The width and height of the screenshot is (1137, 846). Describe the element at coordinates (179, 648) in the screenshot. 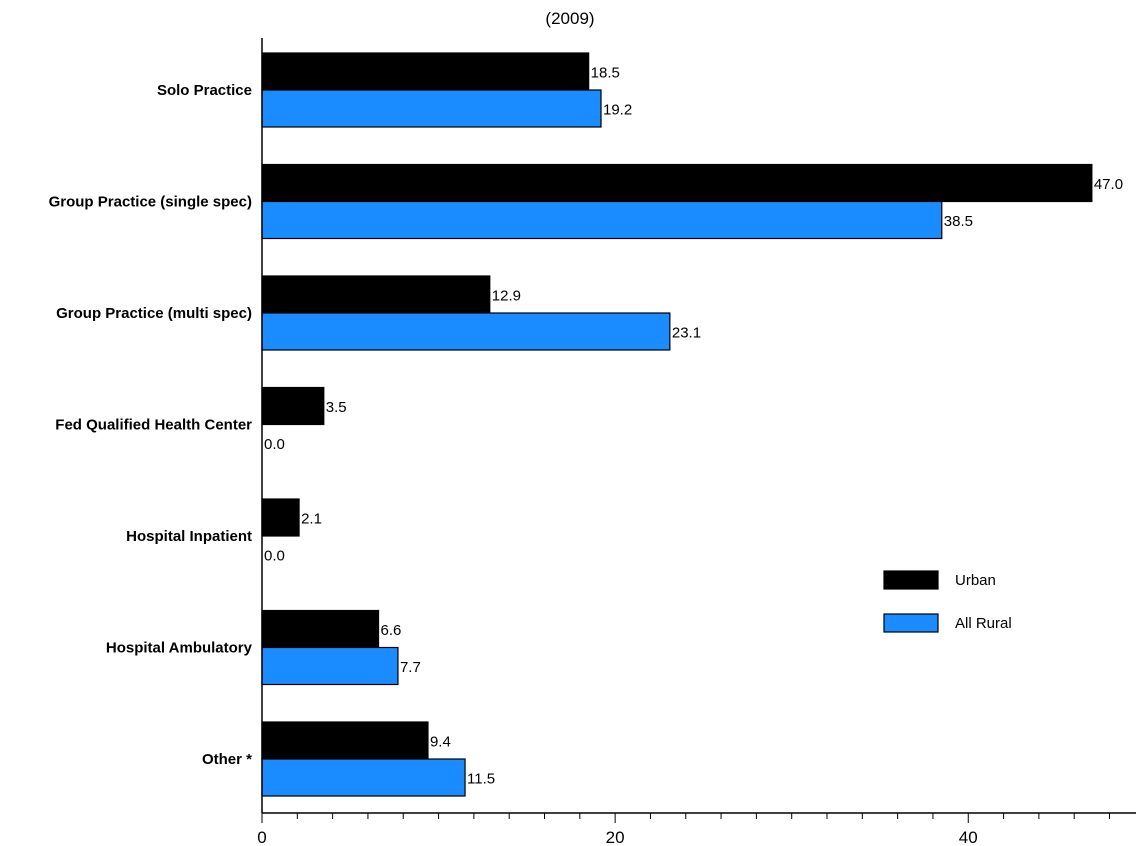

I see `category-label: Hospital Ambulatory` at that location.